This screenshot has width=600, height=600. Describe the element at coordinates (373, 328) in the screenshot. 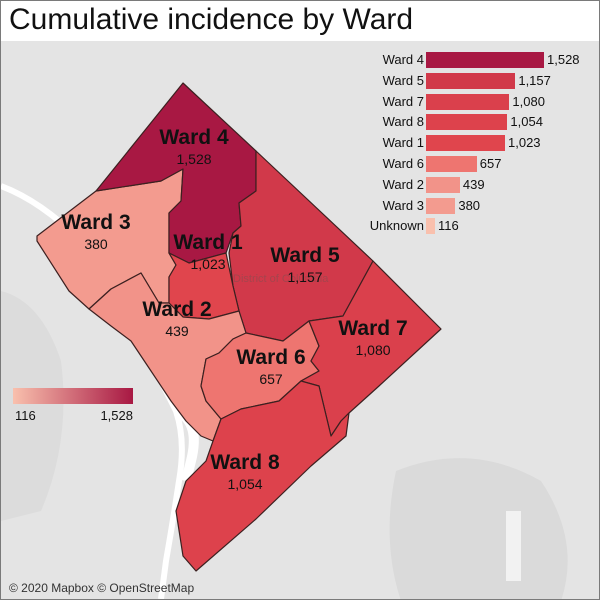

I see `ward-7-name: Ward 7` at that location.